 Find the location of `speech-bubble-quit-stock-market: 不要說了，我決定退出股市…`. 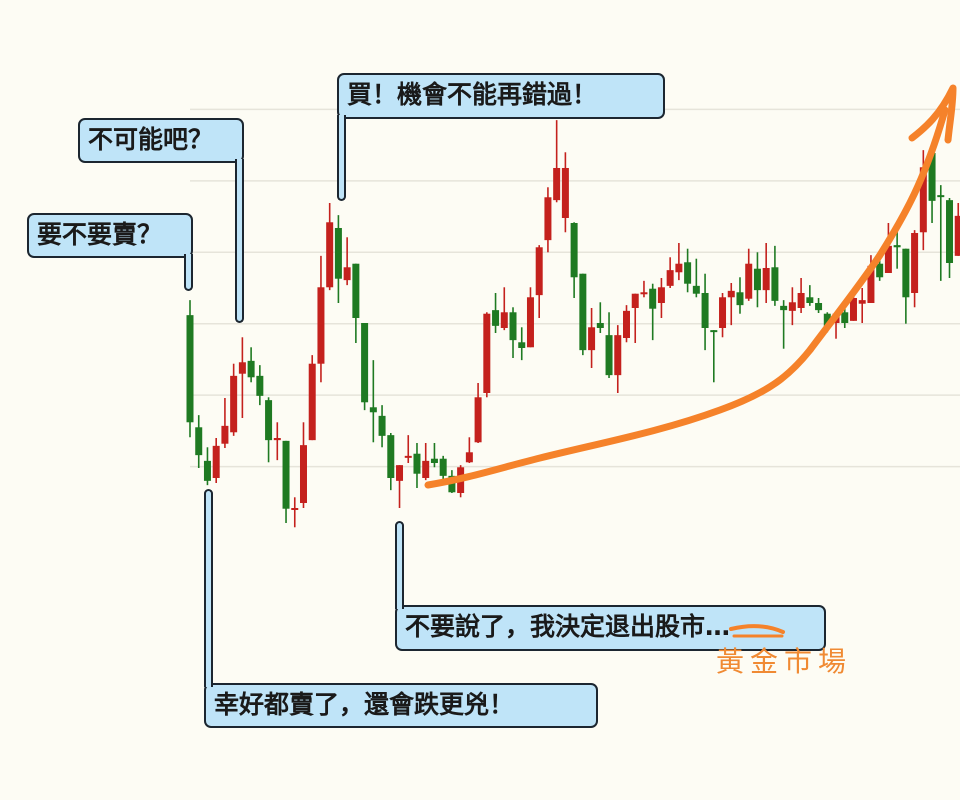

speech-bubble-quit-stock-market: 不要說了，我決定退出股市… is located at coordinates (610, 628).